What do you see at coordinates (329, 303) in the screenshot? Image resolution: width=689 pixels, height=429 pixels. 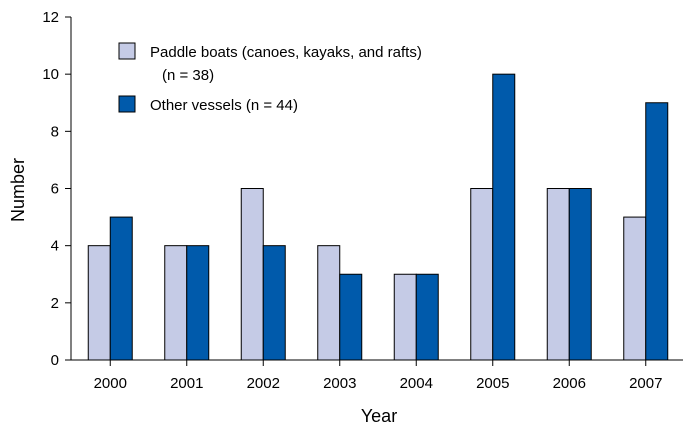 I see `bar-paddle-boats-2003` at bounding box center [329, 303].